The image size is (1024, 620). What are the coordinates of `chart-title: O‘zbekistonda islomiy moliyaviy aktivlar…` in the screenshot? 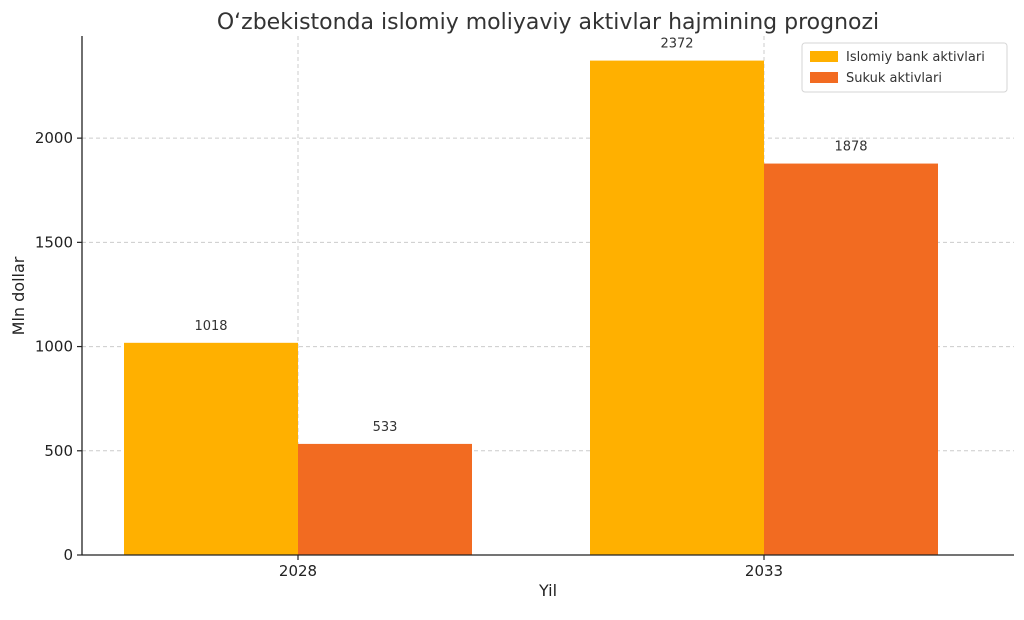 It's located at (548, 22).